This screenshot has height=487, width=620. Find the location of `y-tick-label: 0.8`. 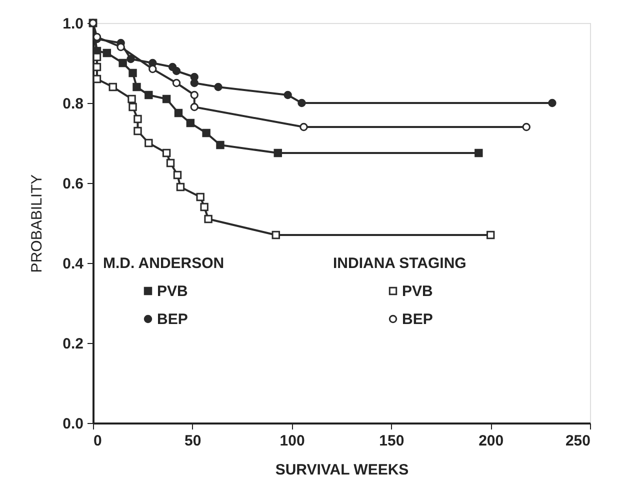

y-tick-label: 0.8 is located at coordinates (73, 104).